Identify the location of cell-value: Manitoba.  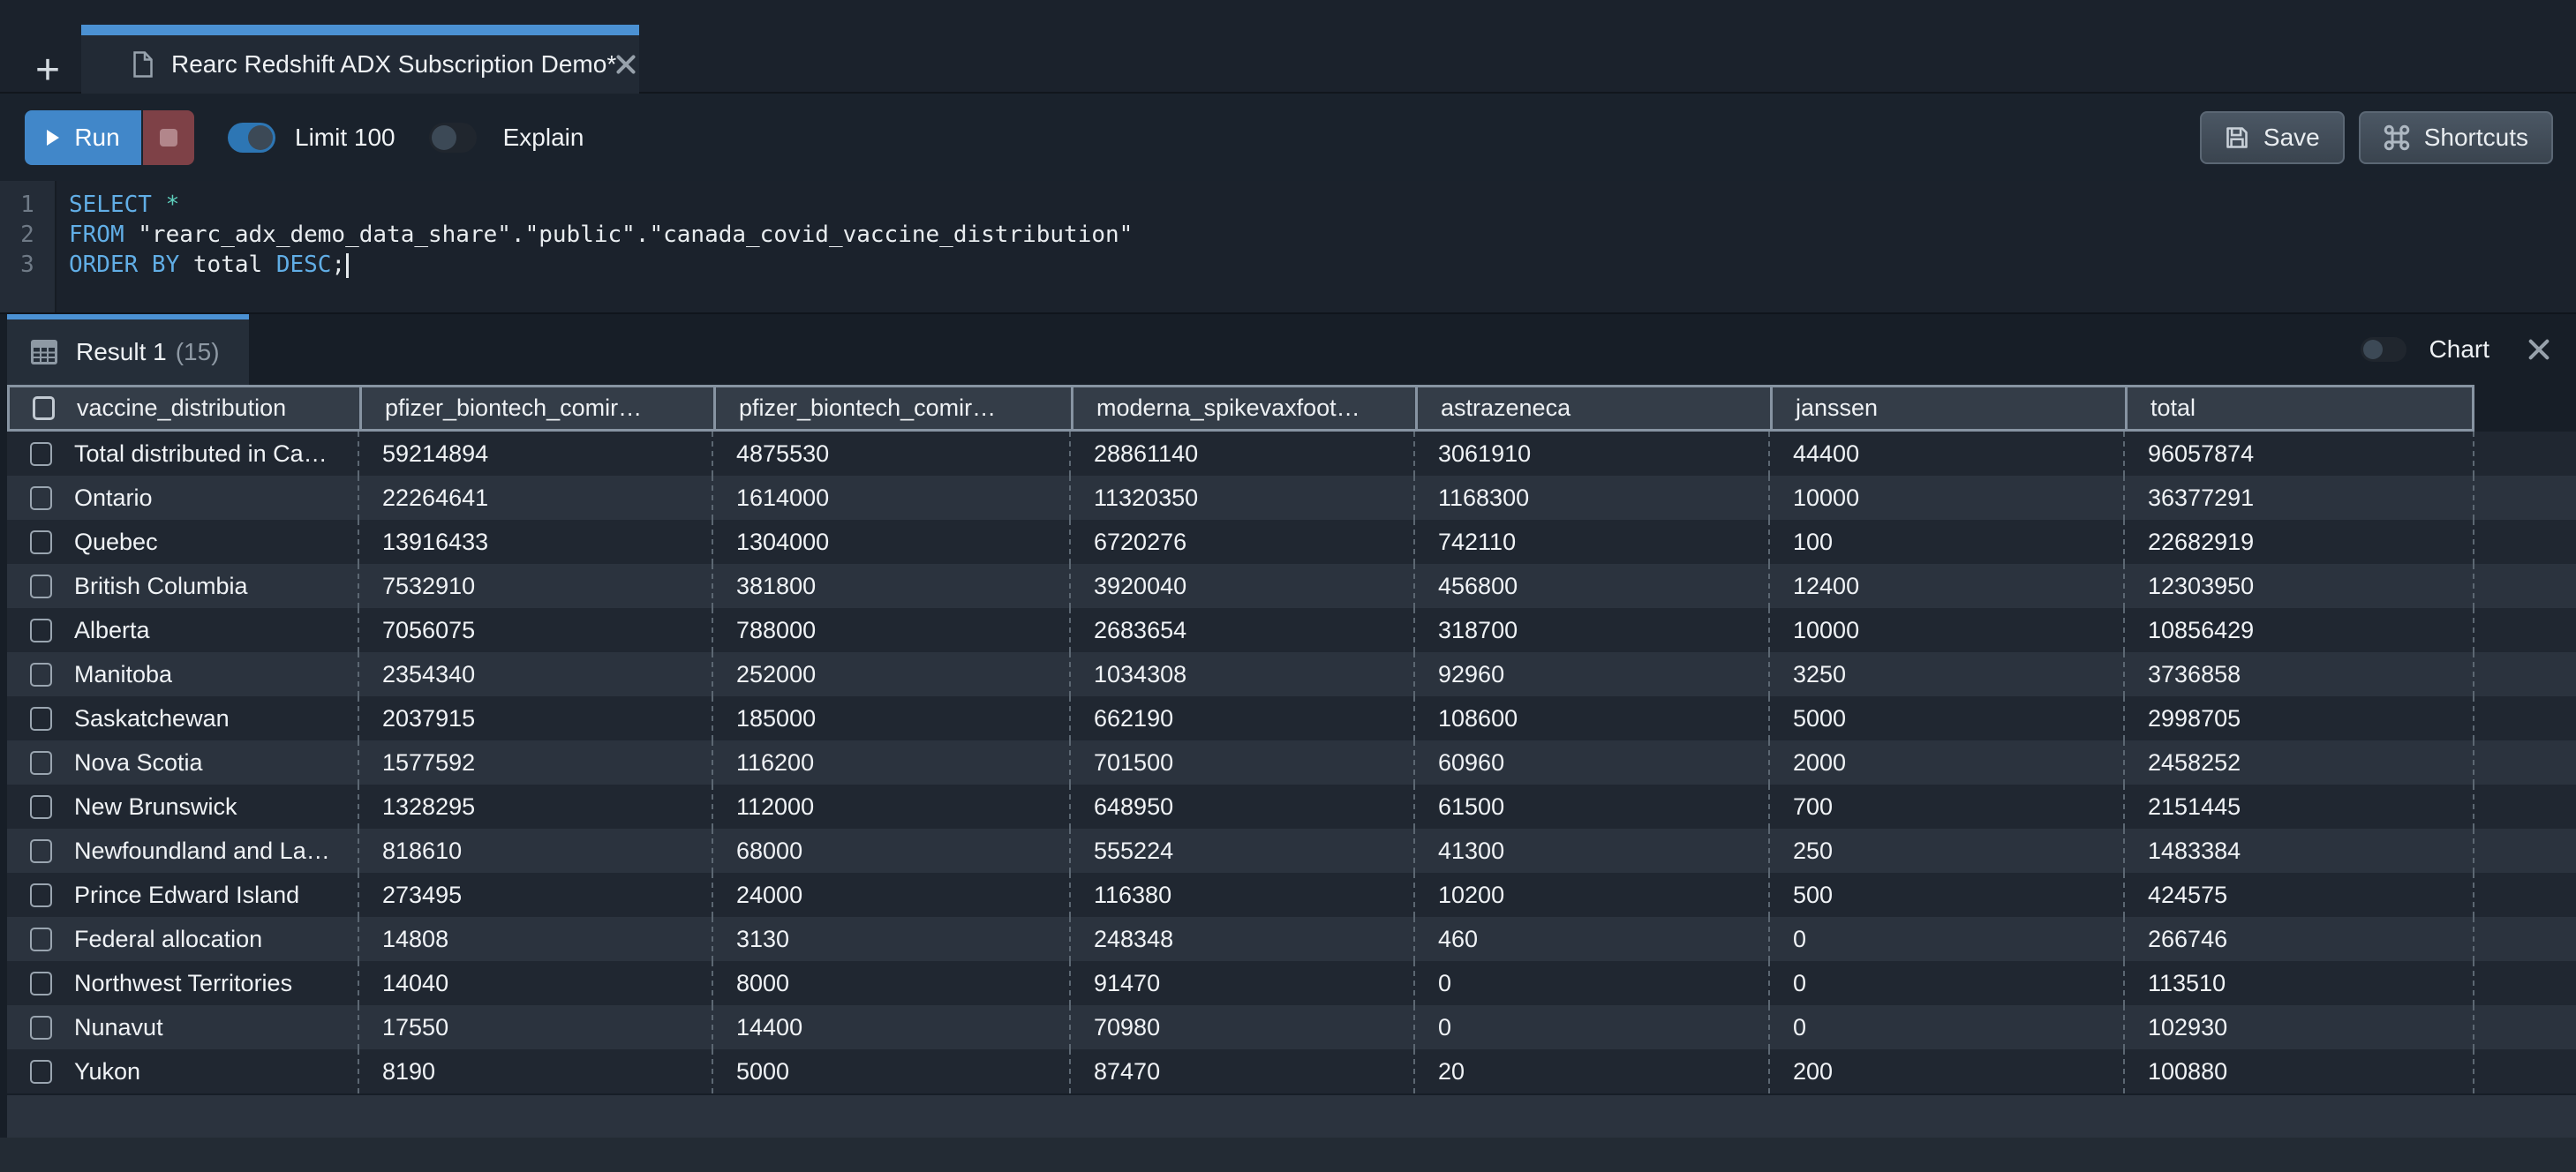
(124, 673).